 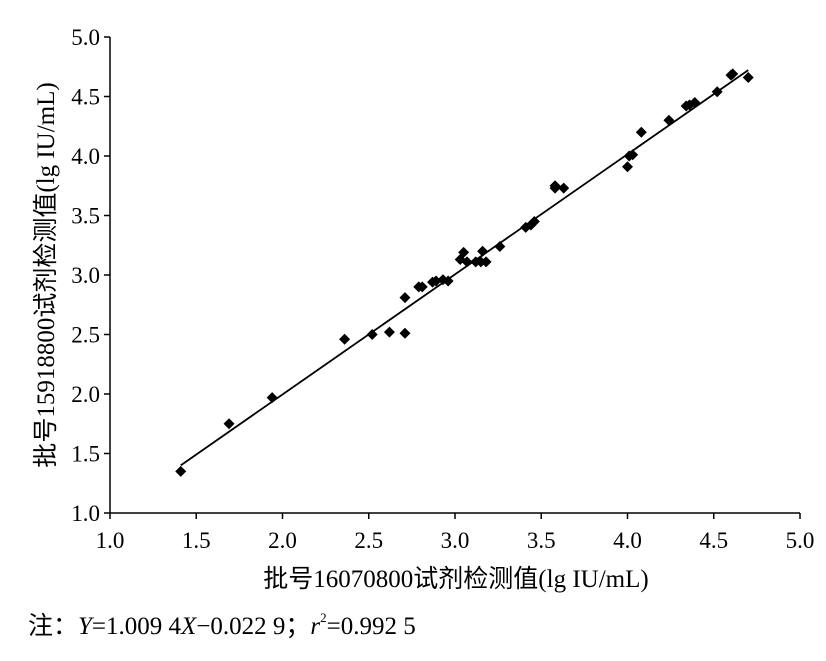 I want to click on note-r-var: r, so click(x=315, y=626).